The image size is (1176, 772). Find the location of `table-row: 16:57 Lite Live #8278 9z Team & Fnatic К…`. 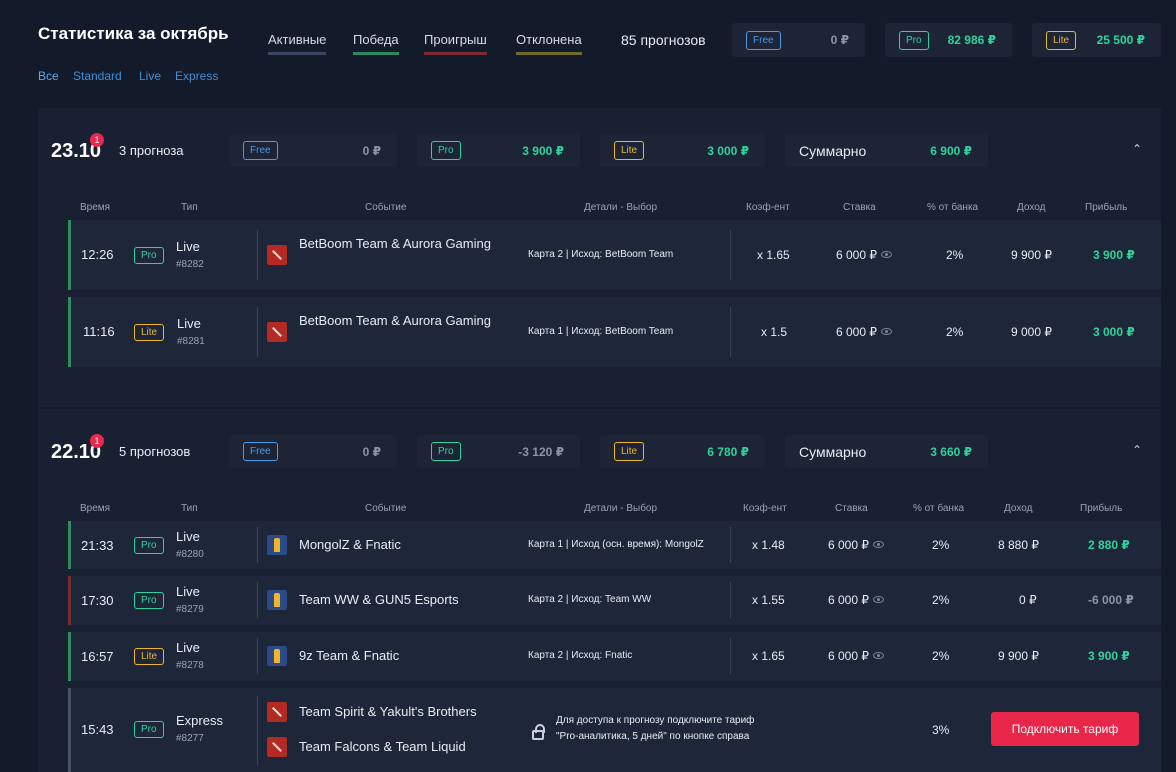

table-row: 16:57 Lite Live #8278 9z Team & Fnatic К… is located at coordinates (614, 656).